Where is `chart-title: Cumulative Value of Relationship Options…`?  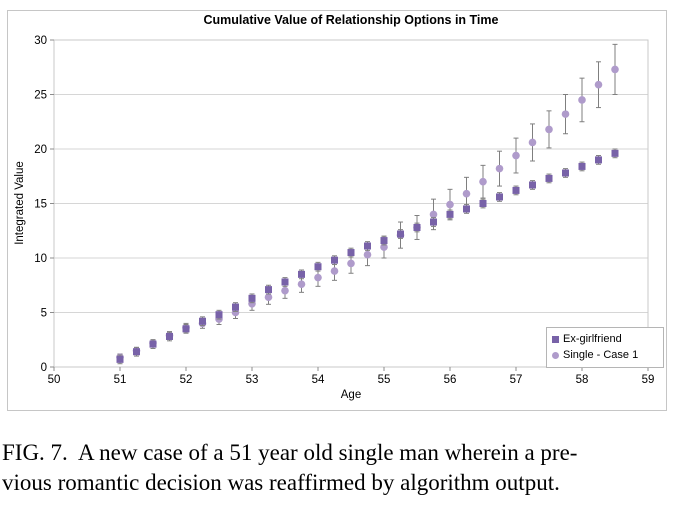 chart-title: Cumulative Value of Relationship Options… is located at coordinates (351, 20).